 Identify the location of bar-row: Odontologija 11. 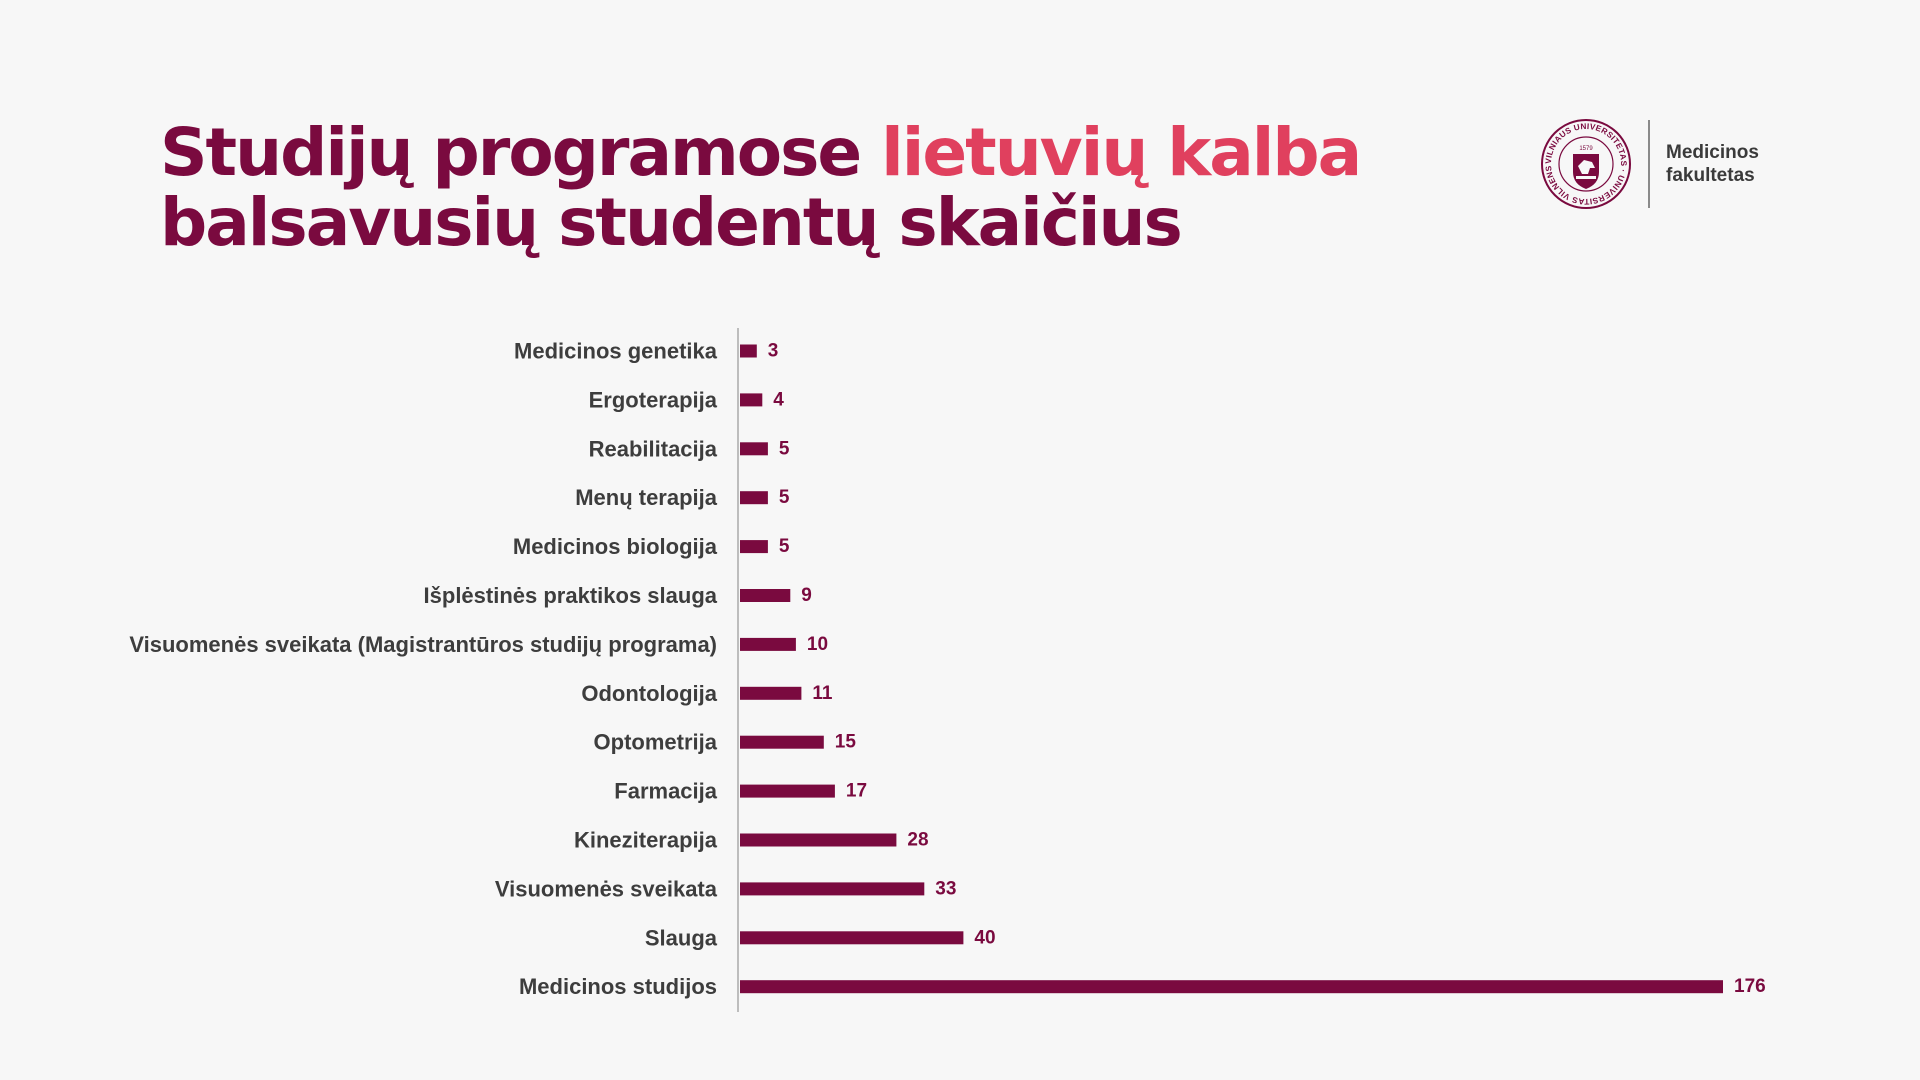
(707, 693).